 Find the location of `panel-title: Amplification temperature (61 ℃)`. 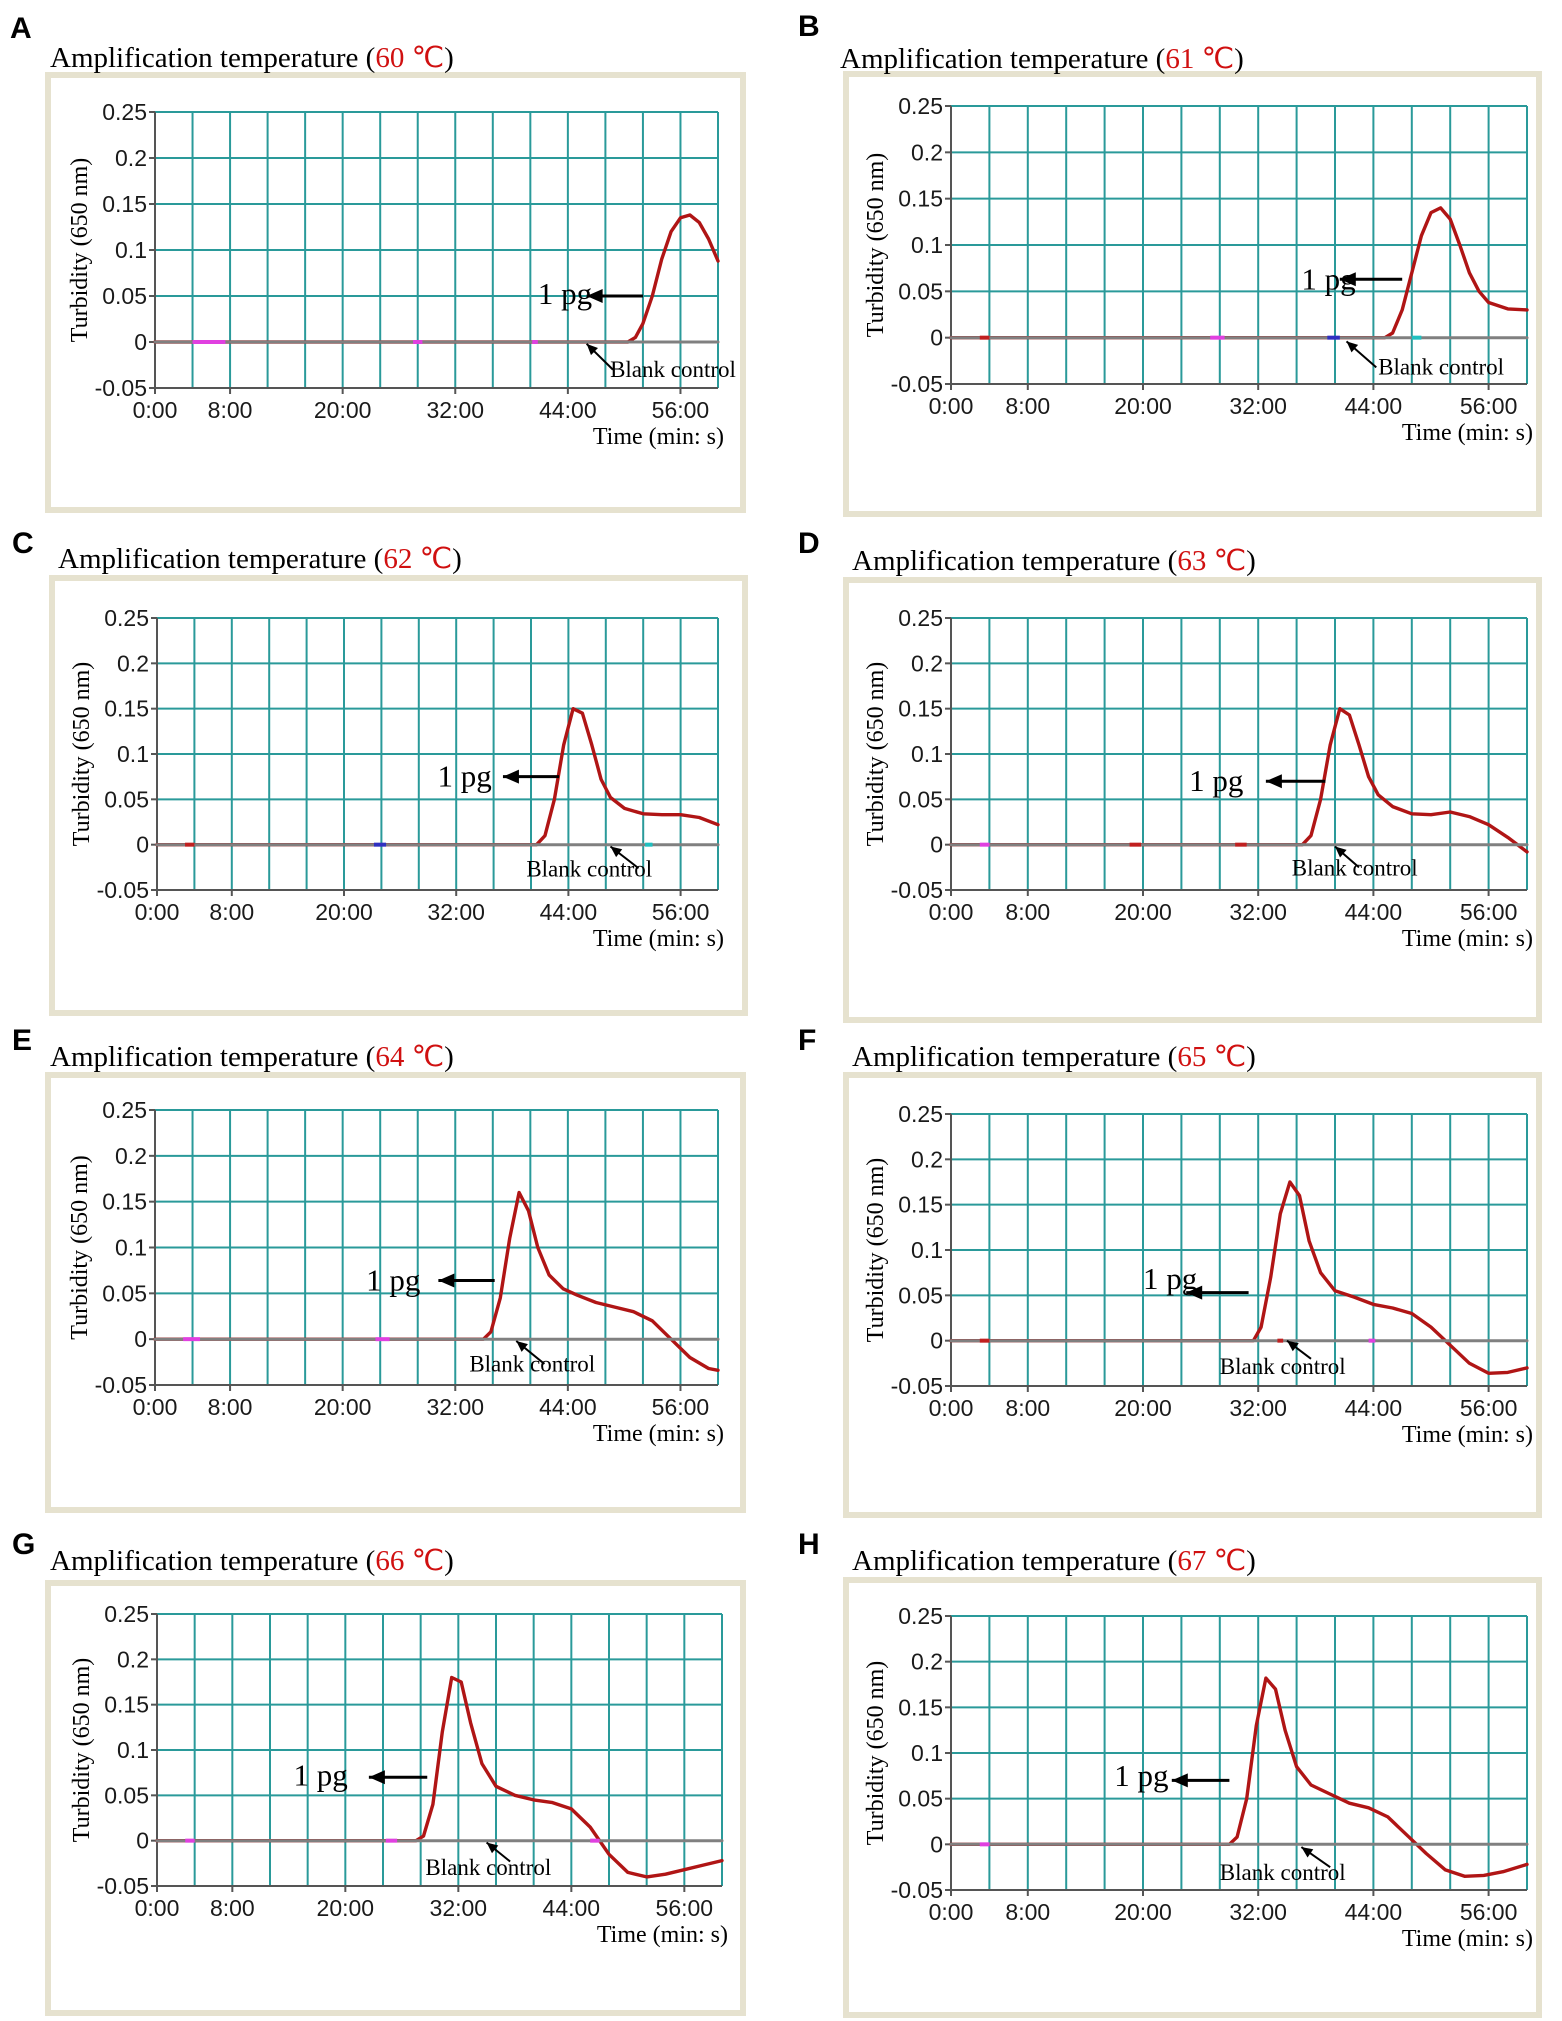

panel-title: Amplification temperature (61 ℃) is located at coordinates (1042, 59).